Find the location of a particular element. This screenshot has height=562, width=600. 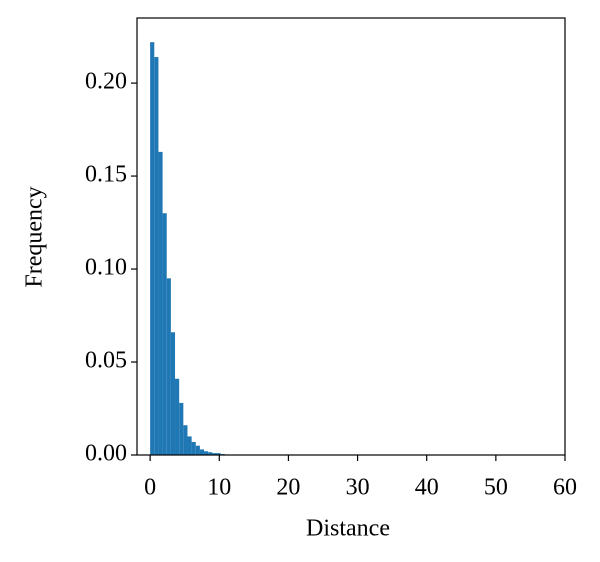

y-tick-label: 0.05 is located at coordinates (106, 361).